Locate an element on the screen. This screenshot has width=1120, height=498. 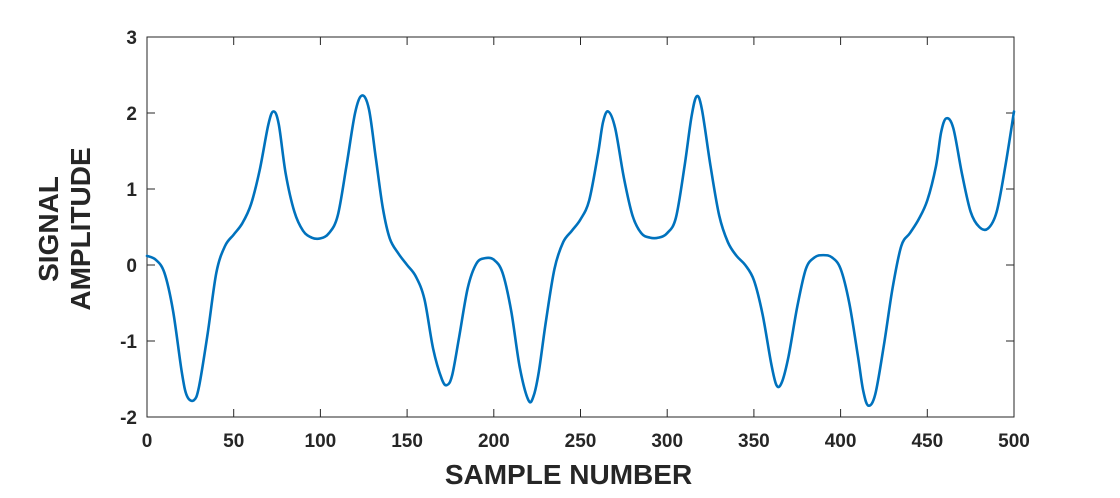
x-tick-label: 500 is located at coordinates (1014, 441).